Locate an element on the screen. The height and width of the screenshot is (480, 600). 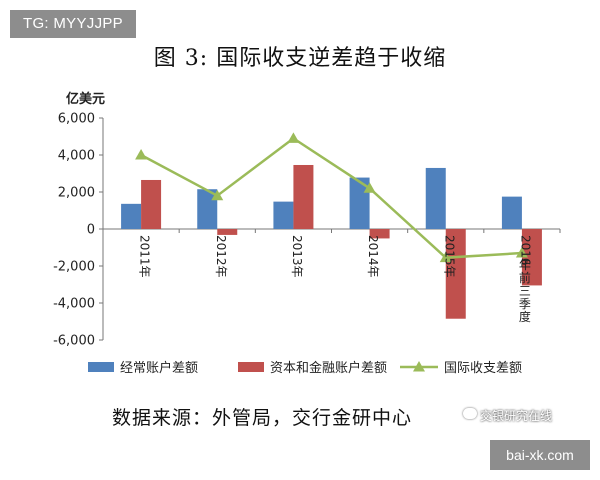
y-axis-unit-label: 亿美元 is located at coordinates (85, 99).